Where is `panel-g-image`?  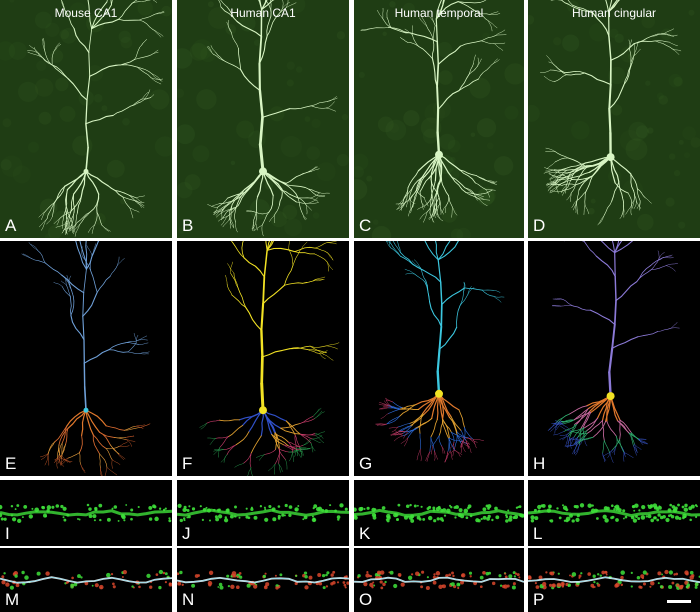
panel-g-image is located at coordinates (439, 358).